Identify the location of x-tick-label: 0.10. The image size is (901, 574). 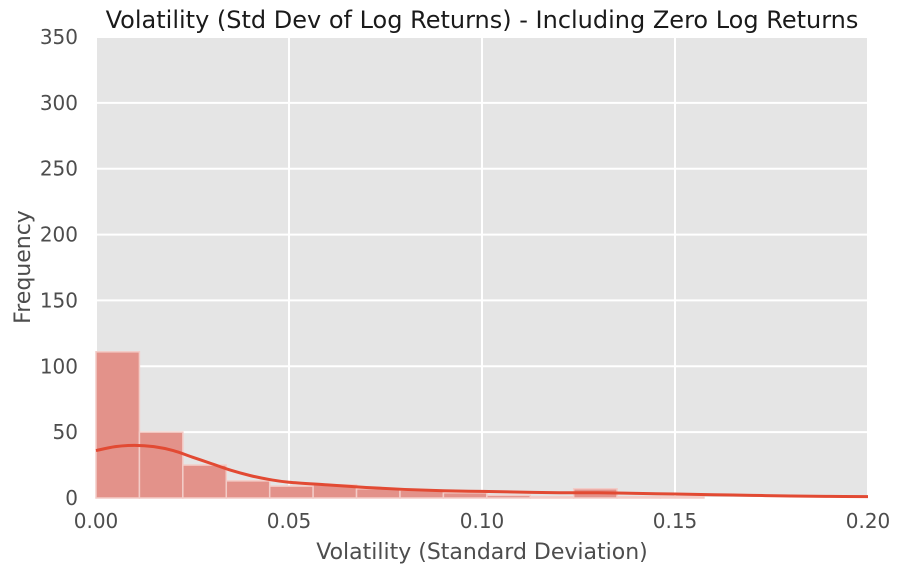
(482, 521).